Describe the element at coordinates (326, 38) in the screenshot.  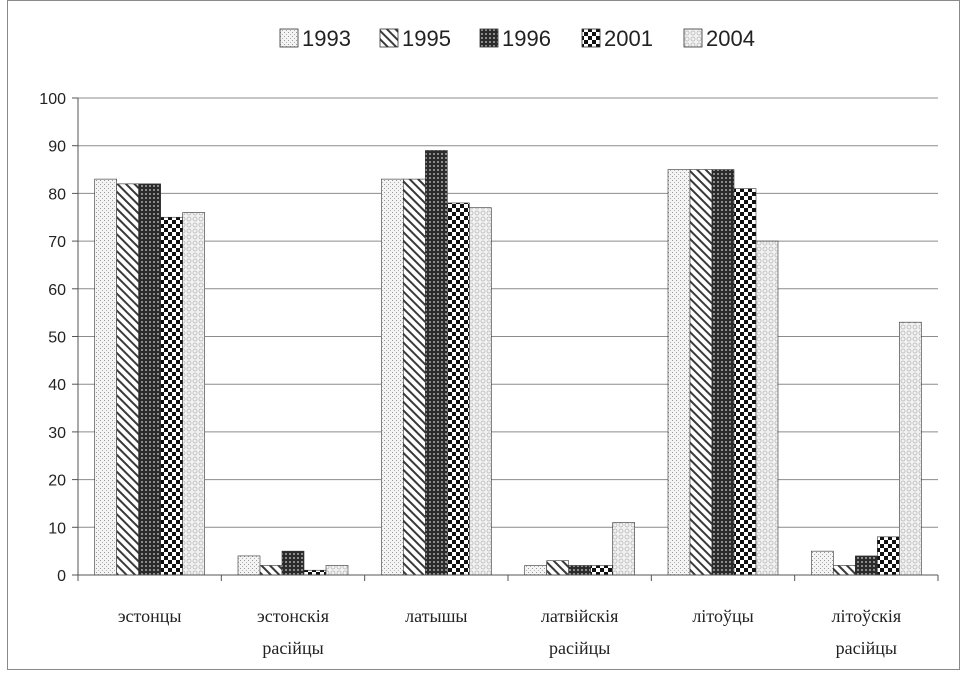
I see `legend-label-1993: 1993` at that location.